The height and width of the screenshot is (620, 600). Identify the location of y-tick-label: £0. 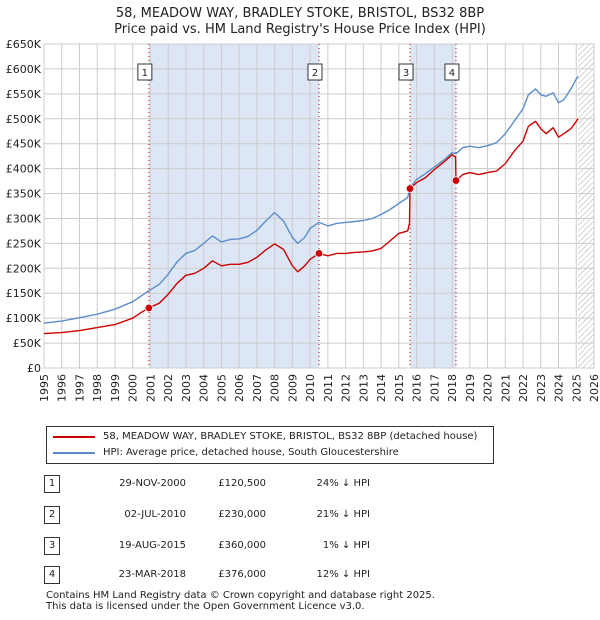
(34, 368).